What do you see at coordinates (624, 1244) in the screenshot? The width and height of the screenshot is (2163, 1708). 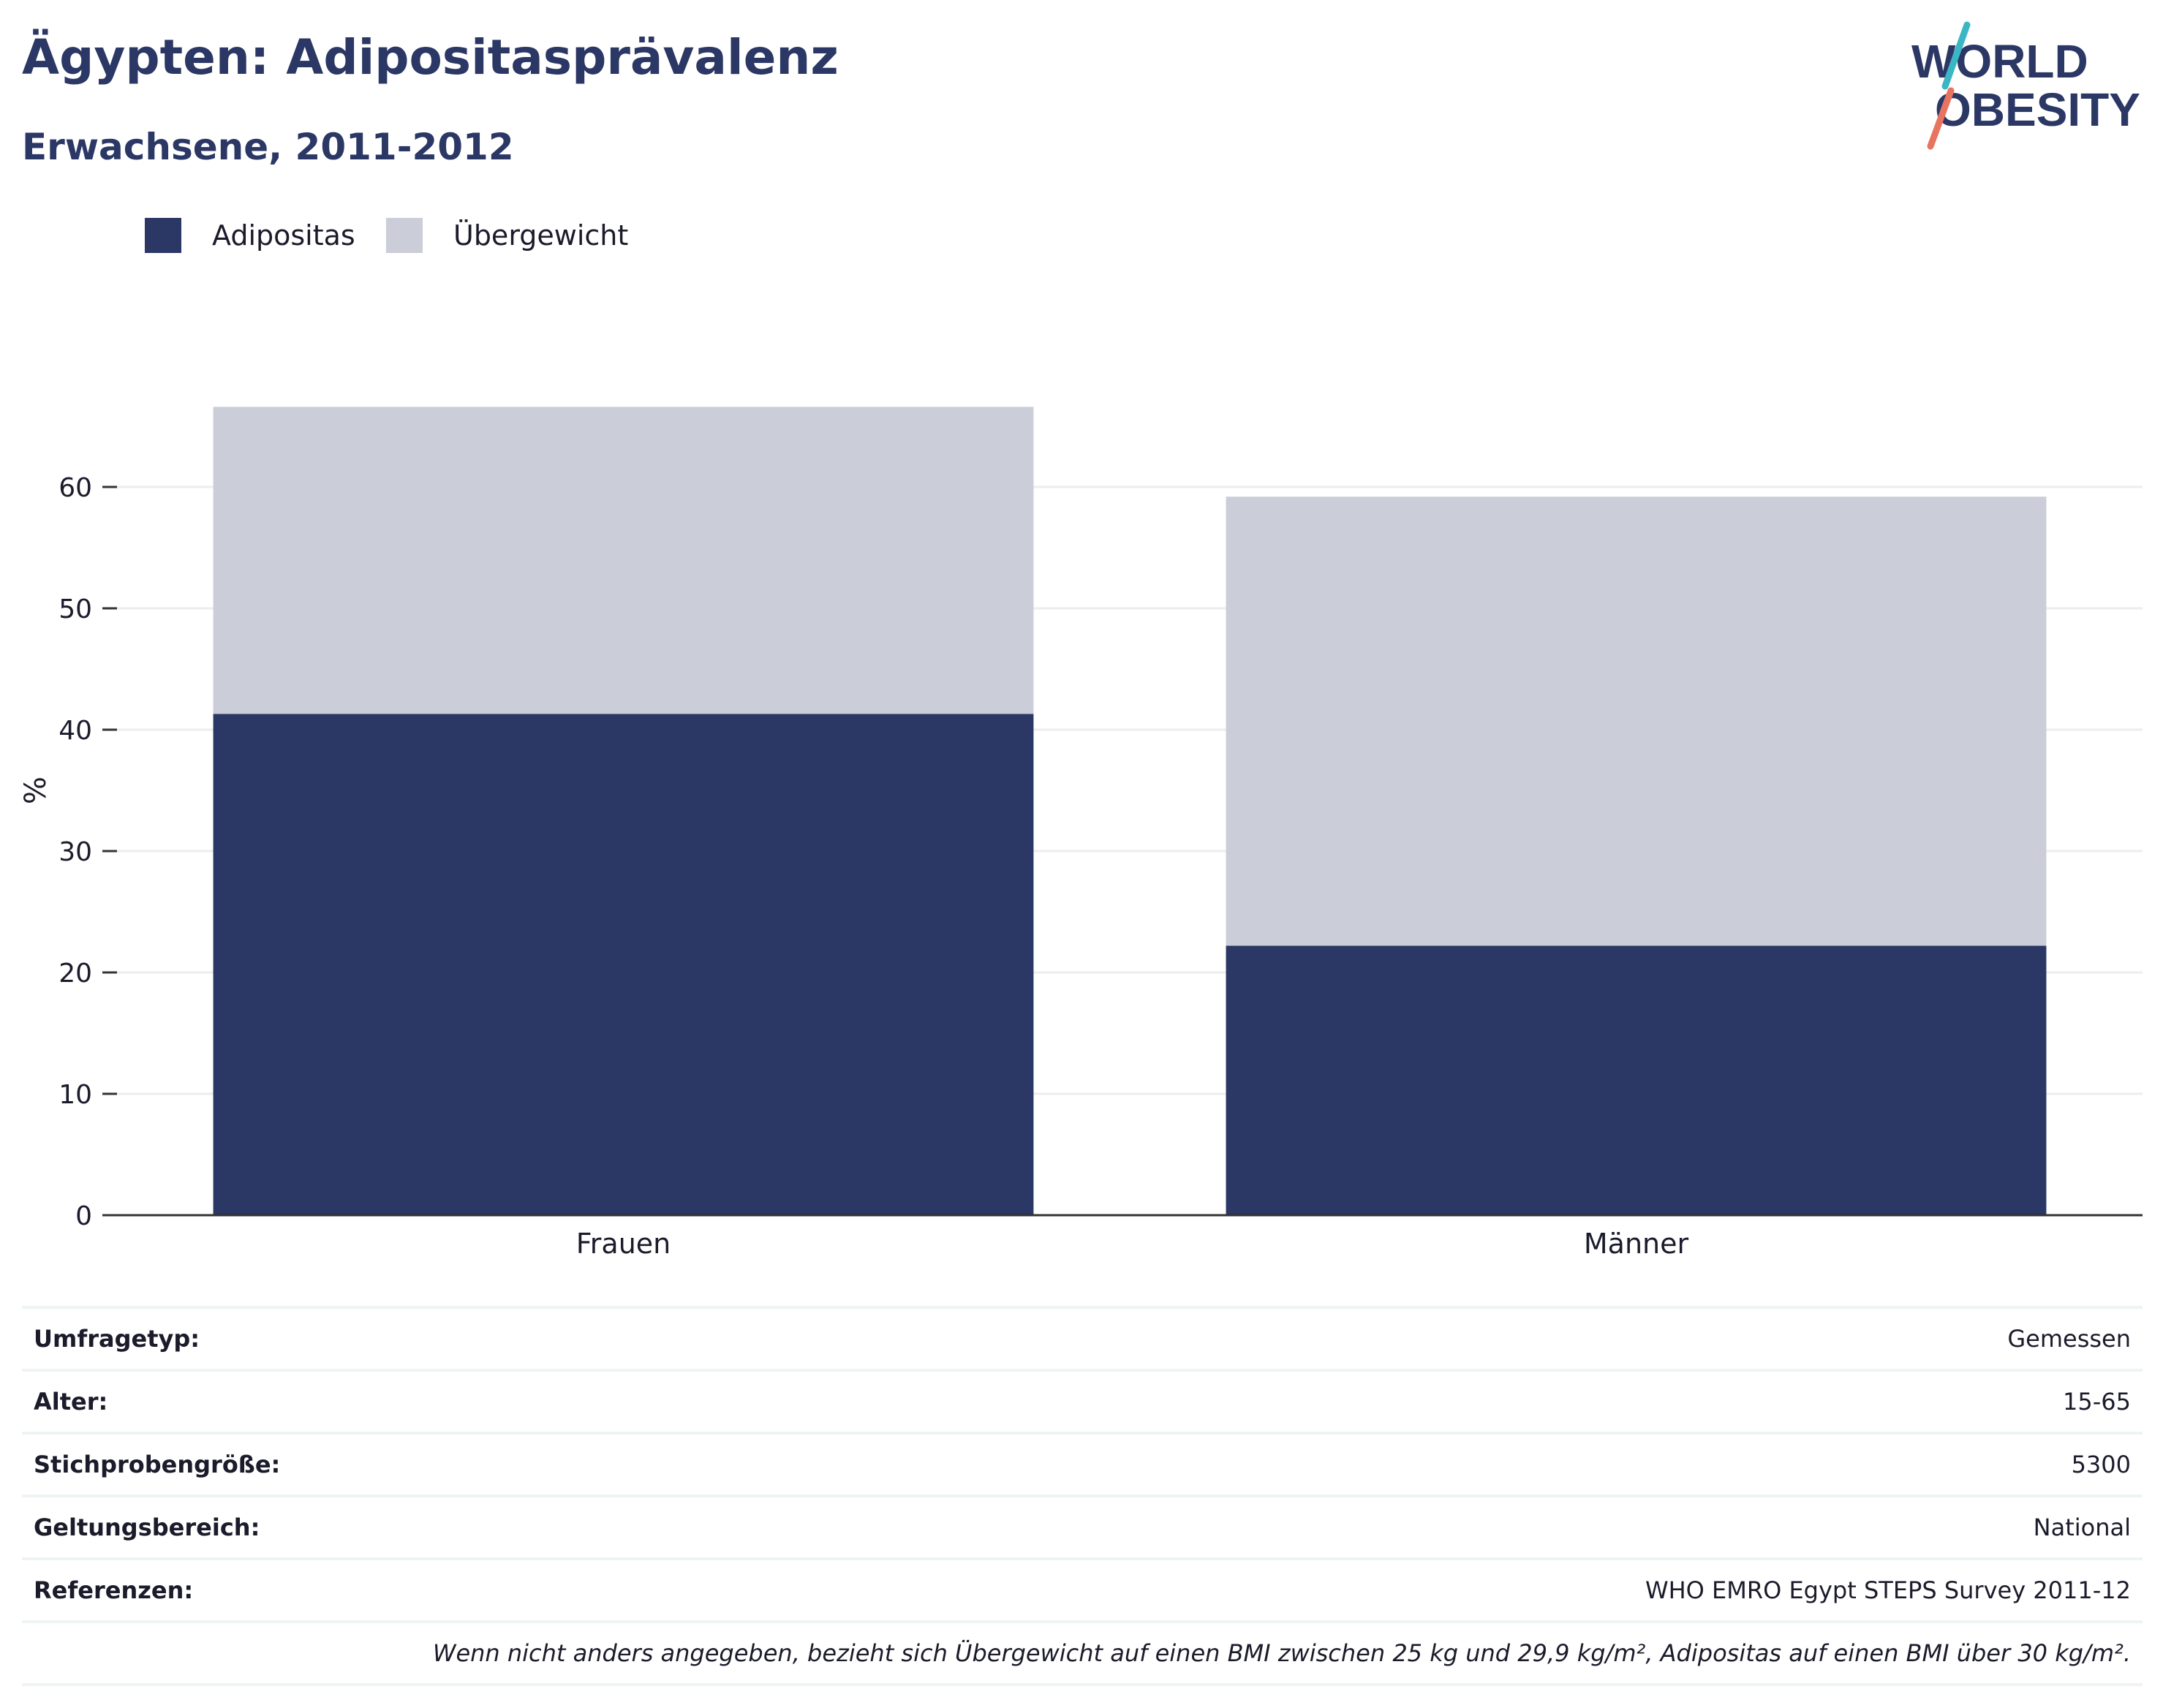 I see `x-tick-label: Frauen` at bounding box center [624, 1244].